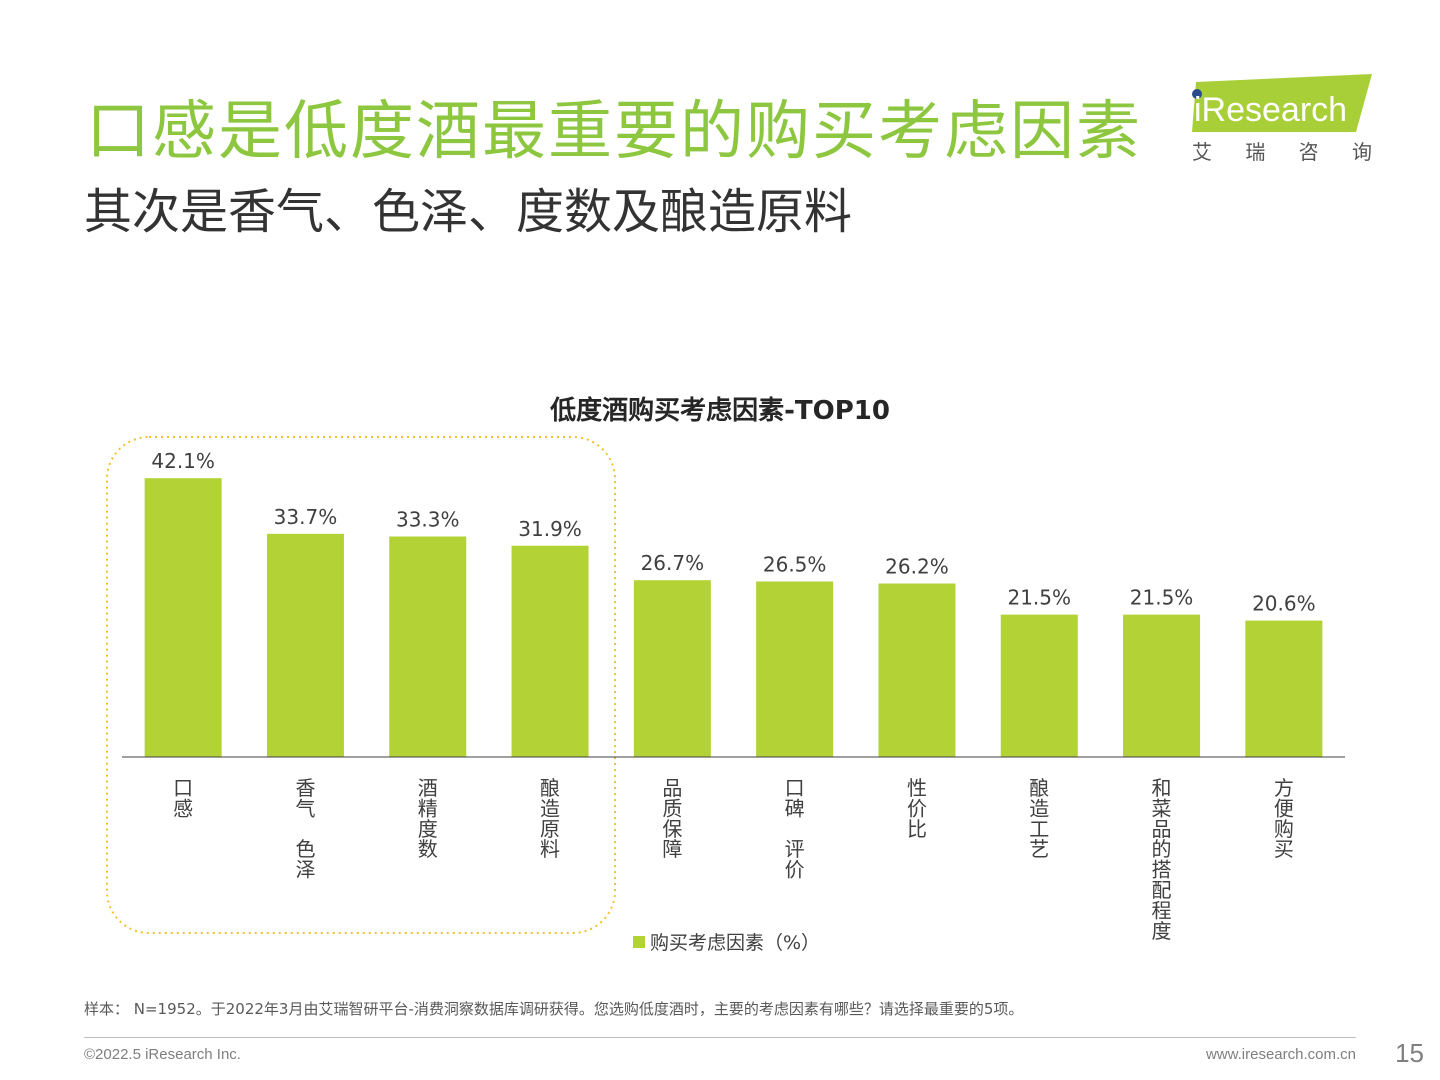 The image size is (1440, 1080). What do you see at coordinates (428, 818) in the screenshot?
I see `category-label: 酒精度数` at bounding box center [428, 818].